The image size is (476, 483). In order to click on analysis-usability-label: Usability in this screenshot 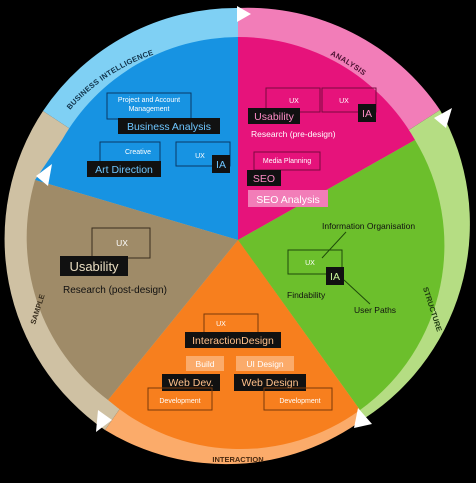, I will do `click(274, 117)`.